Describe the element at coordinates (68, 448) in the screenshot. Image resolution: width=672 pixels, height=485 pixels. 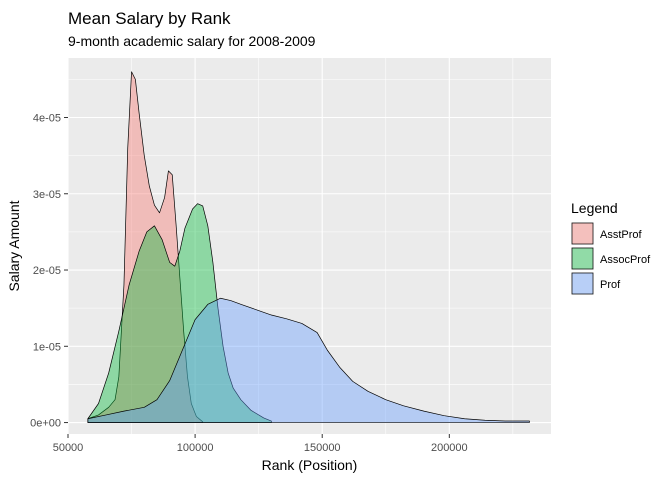
I see `x-tick-label: 50000` at that location.